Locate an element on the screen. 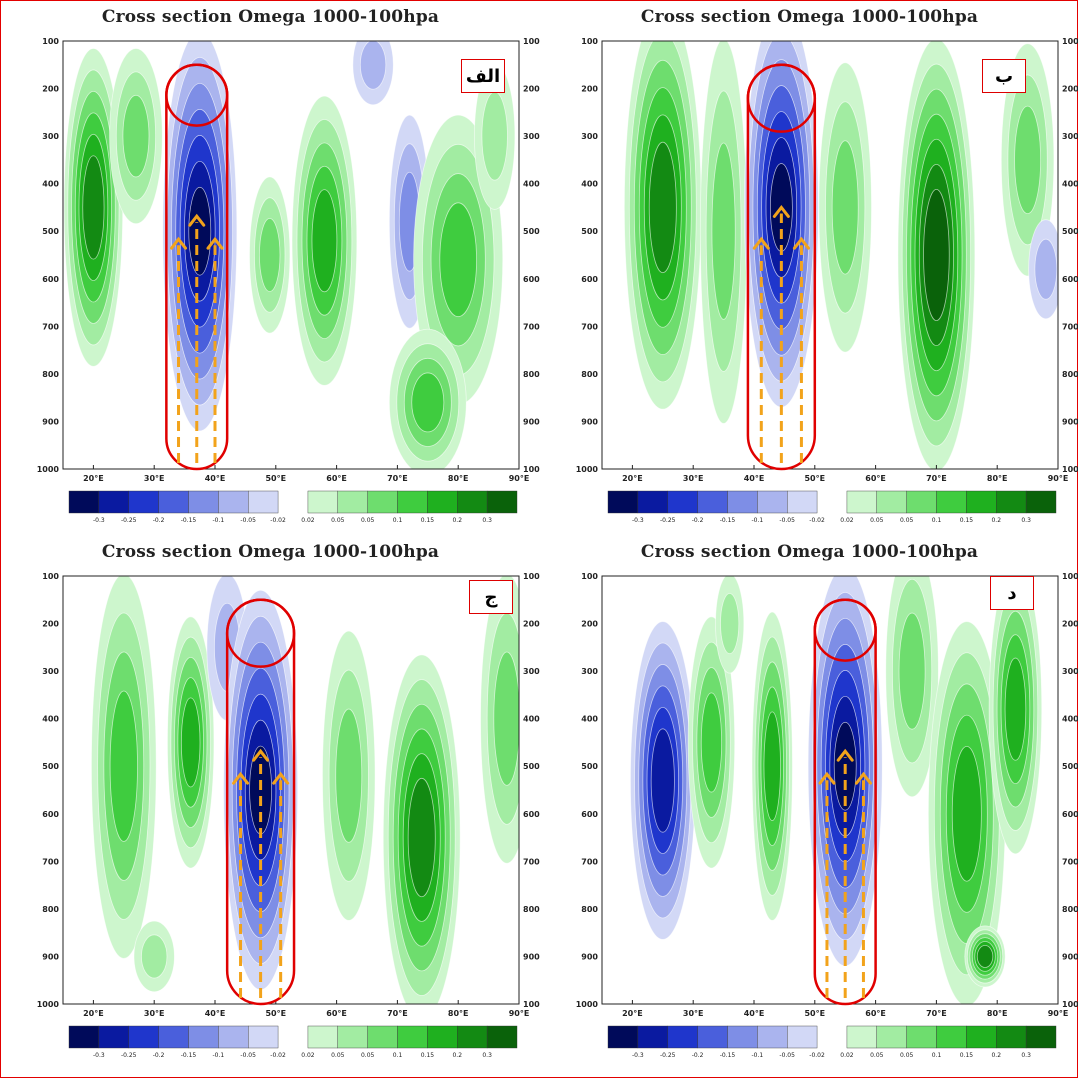 This screenshot has width=1078, height=1078. colorbar-label: 0.02 is located at coordinates (847, 1055).